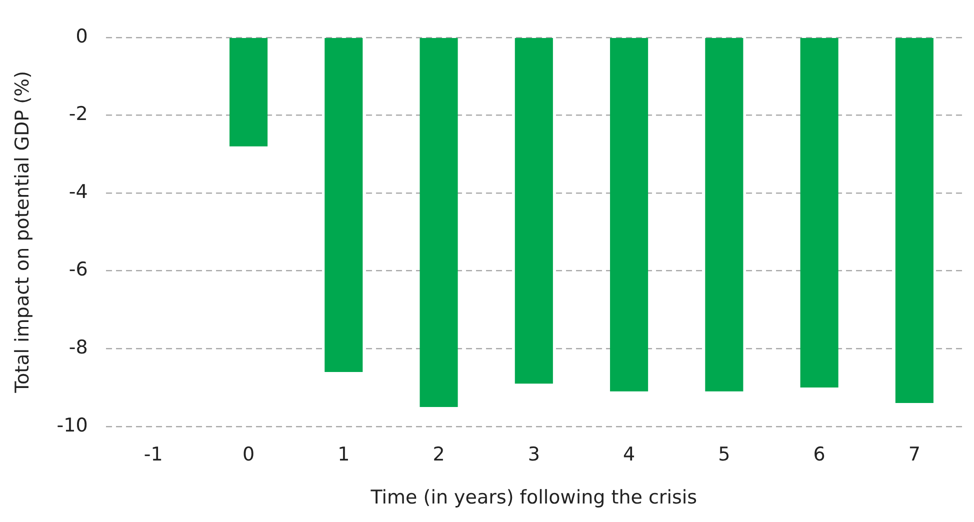 The width and height of the screenshot is (974, 522). What do you see at coordinates (248, 455) in the screenshot?
I see `x-tick-label: 0` at bounding box center [248, 455].